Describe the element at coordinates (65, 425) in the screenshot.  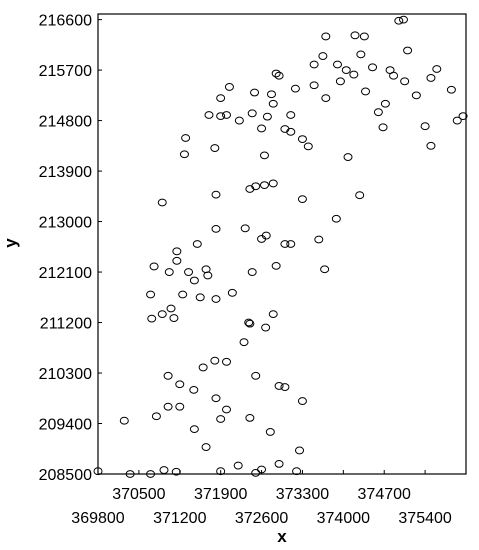
I see `y-tick-label: 209400` at that location.